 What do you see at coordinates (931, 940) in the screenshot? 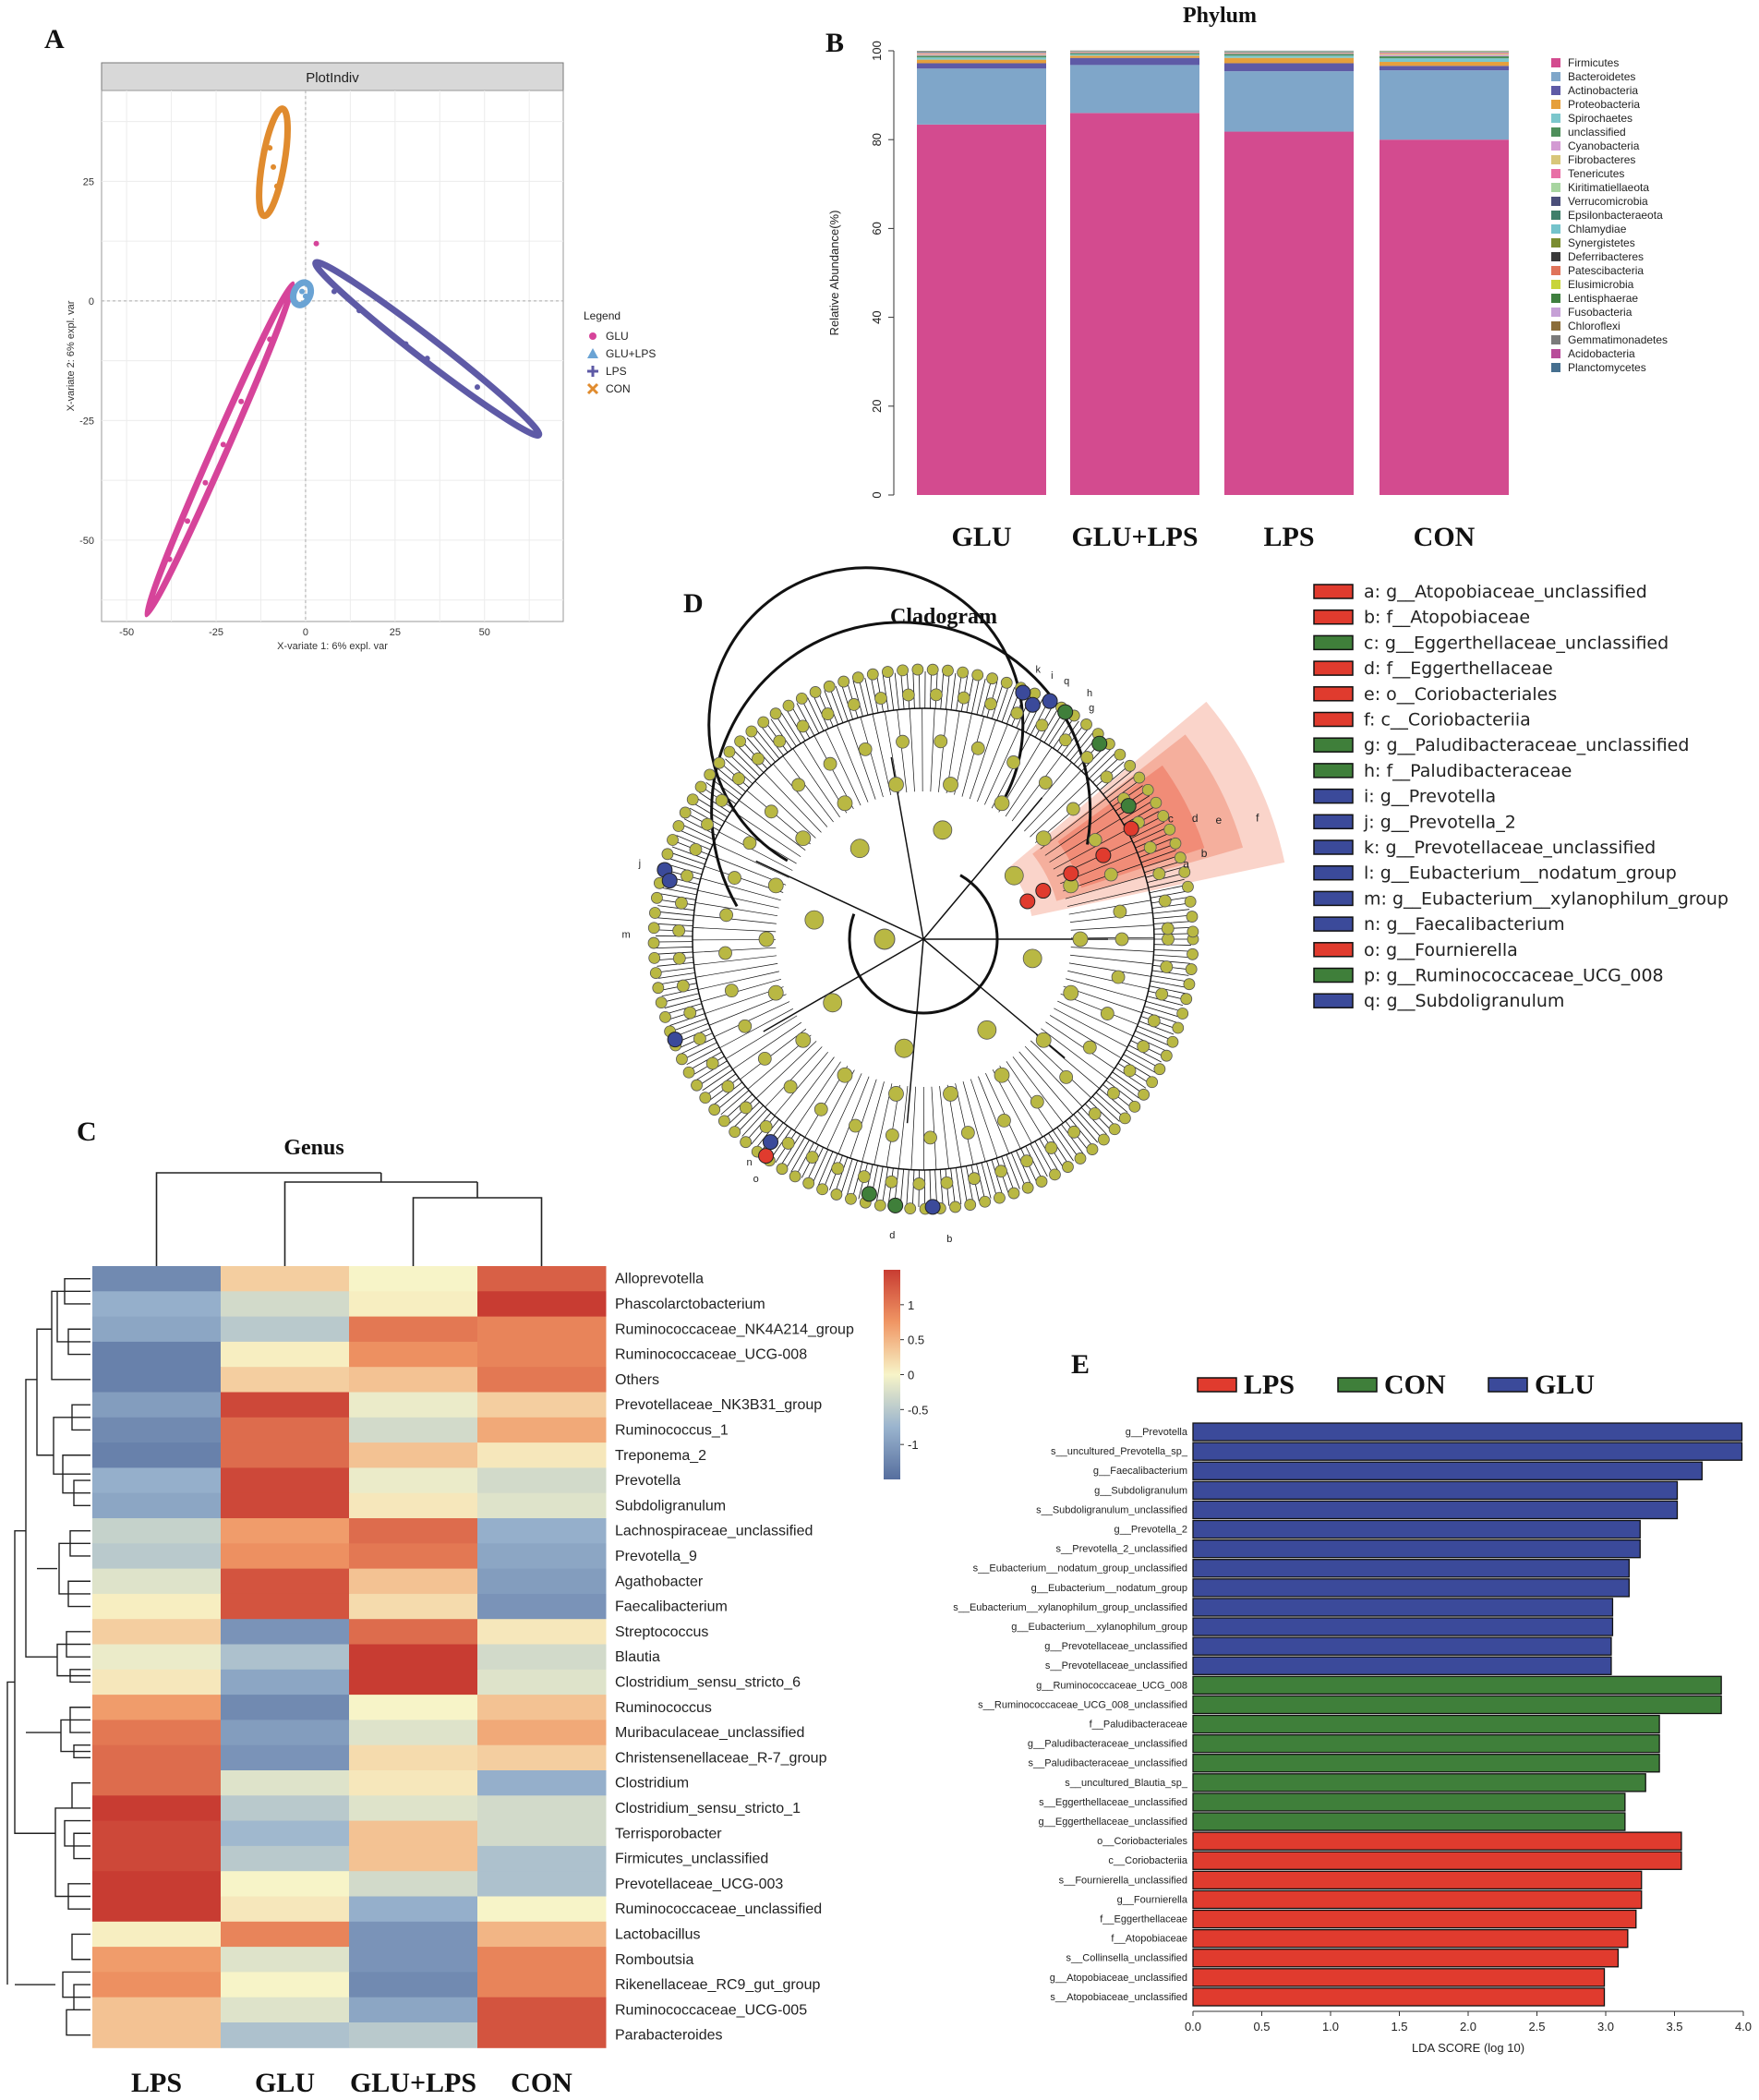
I see `cladogram-root-branches` at bounding box center [931, 940].